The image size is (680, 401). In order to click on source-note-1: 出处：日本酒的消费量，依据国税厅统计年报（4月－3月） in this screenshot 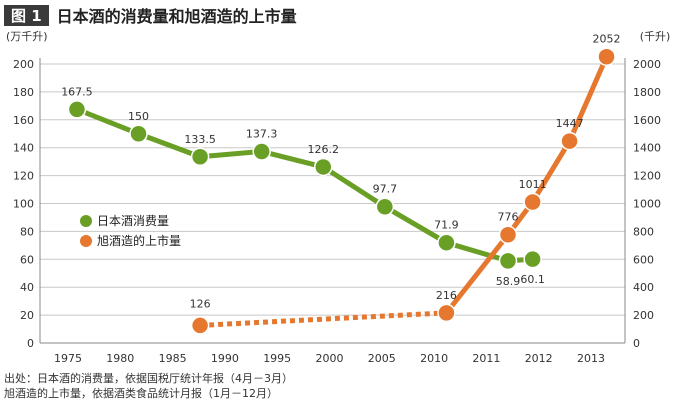, I will do `click(148, 378)`.